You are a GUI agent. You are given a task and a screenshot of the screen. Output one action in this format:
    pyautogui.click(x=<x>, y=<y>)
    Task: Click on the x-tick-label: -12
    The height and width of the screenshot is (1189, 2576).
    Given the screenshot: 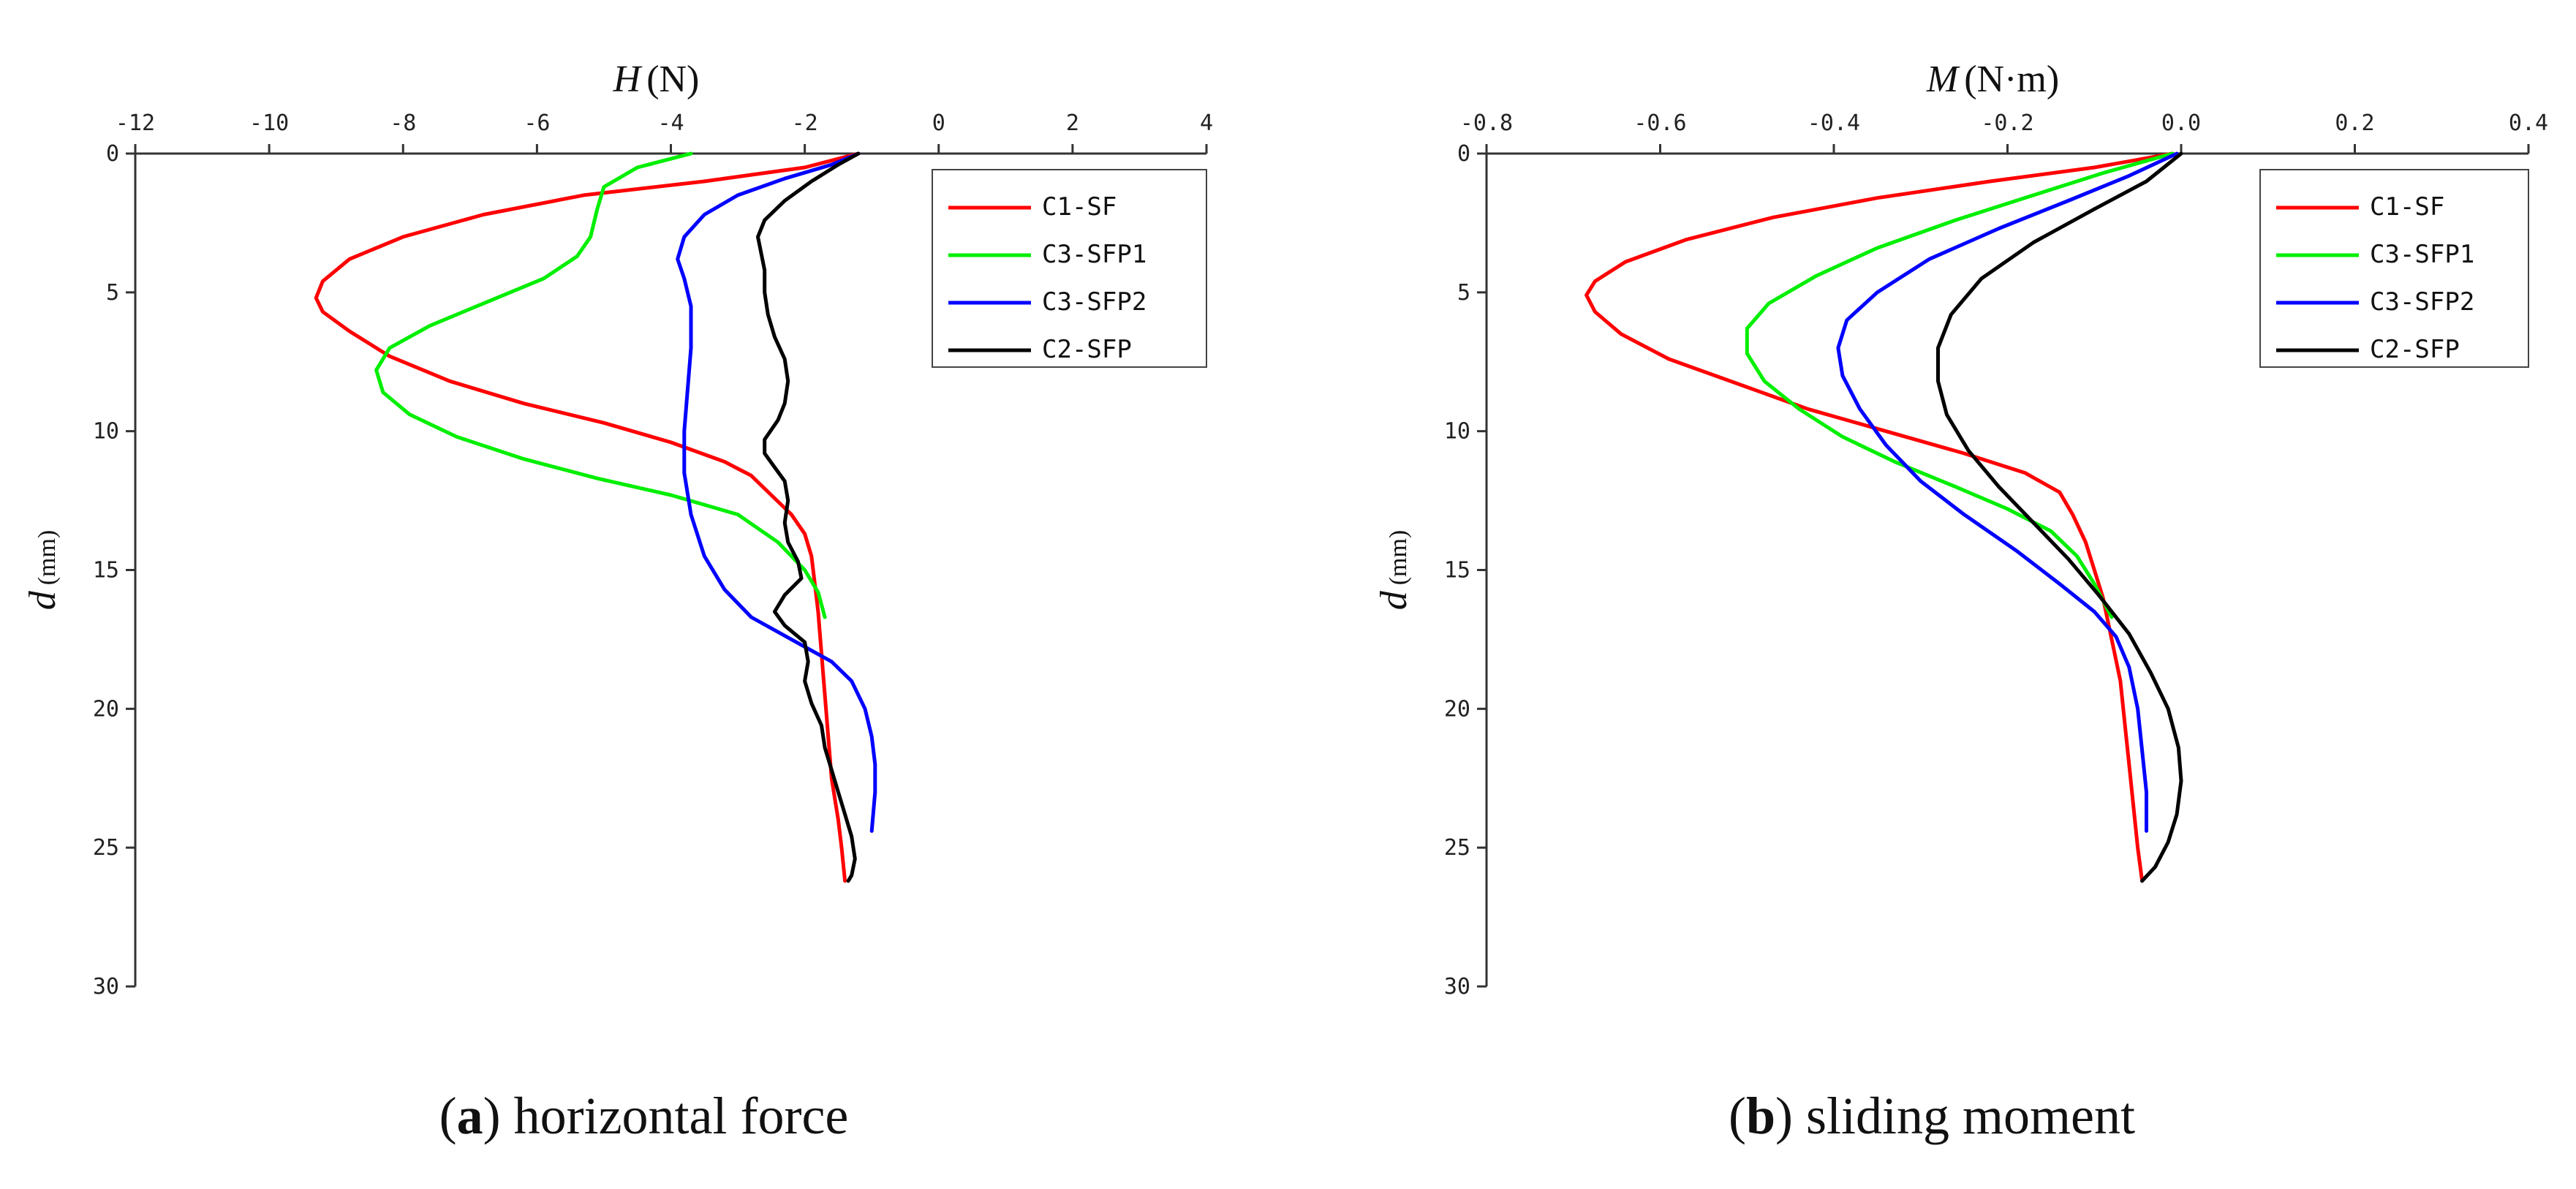 What is the action you would take?
    pyautogui.click(x=135, y=123)
    